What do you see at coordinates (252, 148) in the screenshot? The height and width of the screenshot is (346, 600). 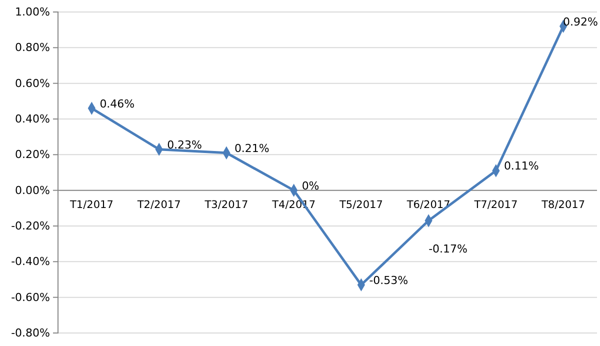 I see `data-label: 0.21%` at bounding box center [252, 148].